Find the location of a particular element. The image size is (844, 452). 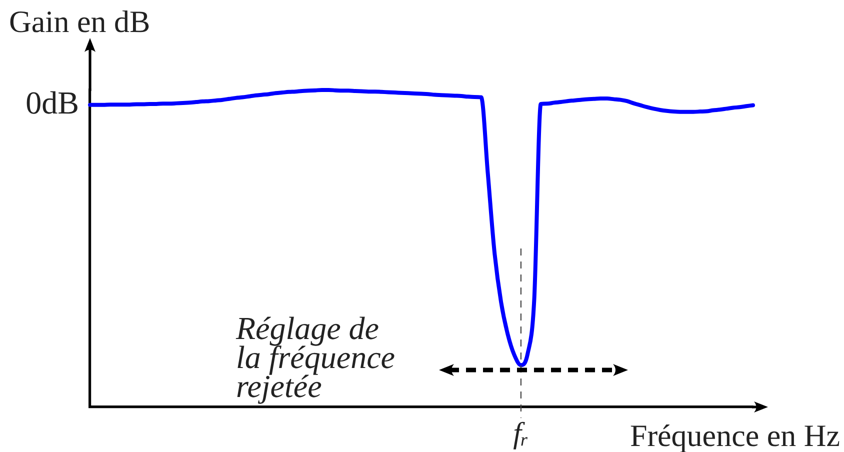

text: 0dB is located at coordinates (52, 102).